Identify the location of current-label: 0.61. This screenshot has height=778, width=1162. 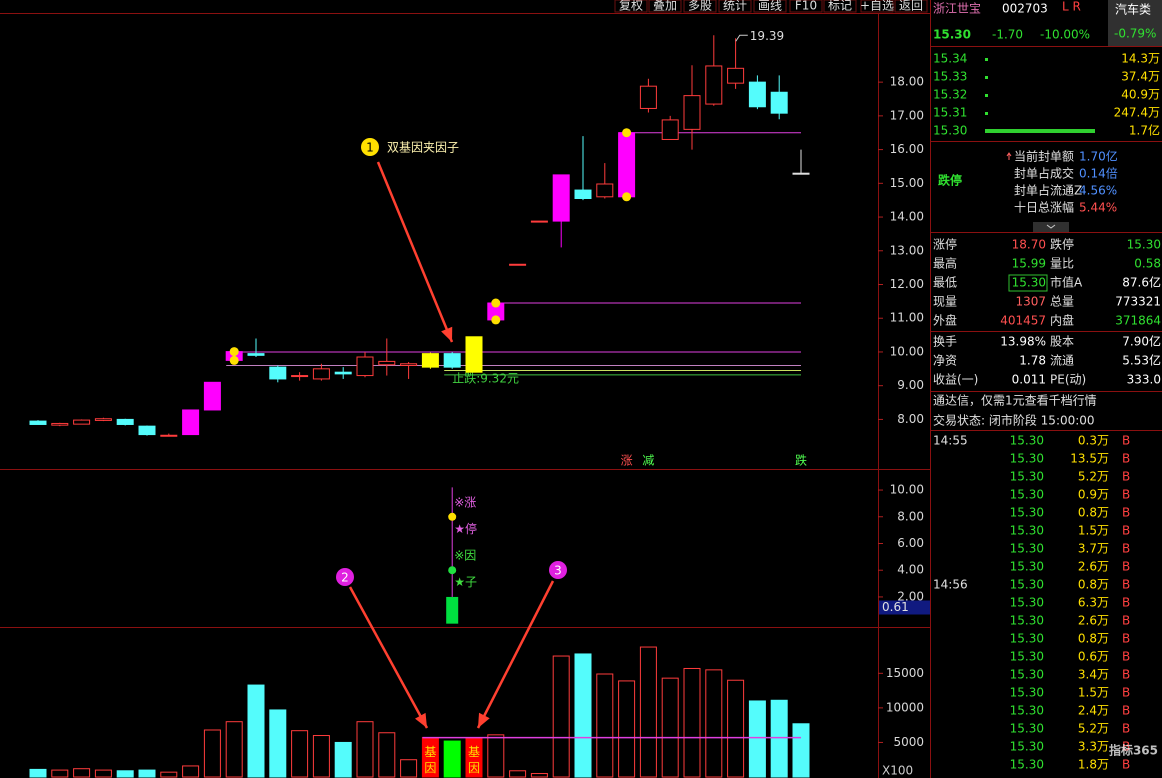
(895, 607).